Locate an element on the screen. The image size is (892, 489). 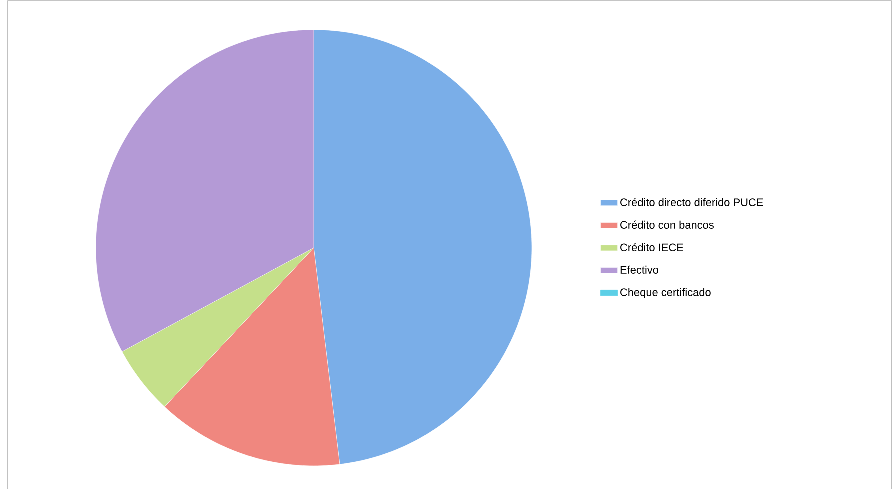
legend-label: Cheque certificado is located at coordinates (665, 293).